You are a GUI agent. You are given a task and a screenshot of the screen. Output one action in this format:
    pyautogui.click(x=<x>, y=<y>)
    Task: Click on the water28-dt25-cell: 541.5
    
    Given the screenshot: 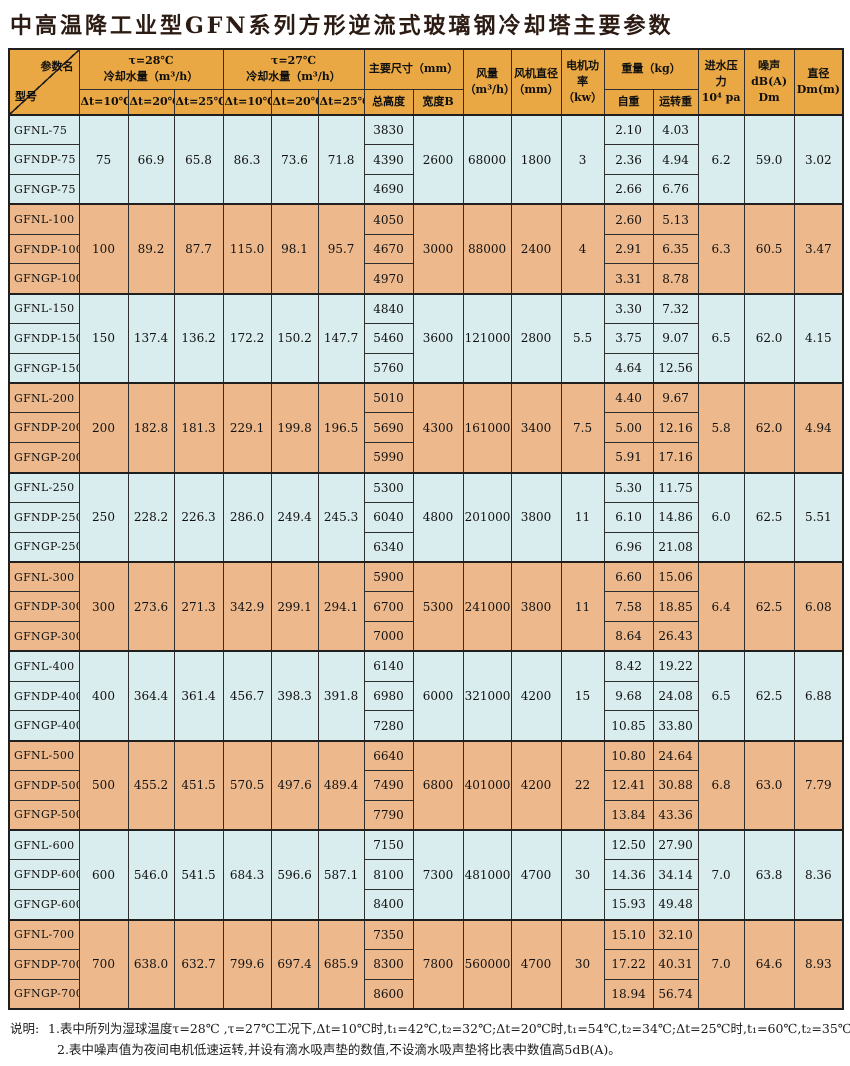 What is the action you would take?
    pyautogui.click(x=198, y=875)
    